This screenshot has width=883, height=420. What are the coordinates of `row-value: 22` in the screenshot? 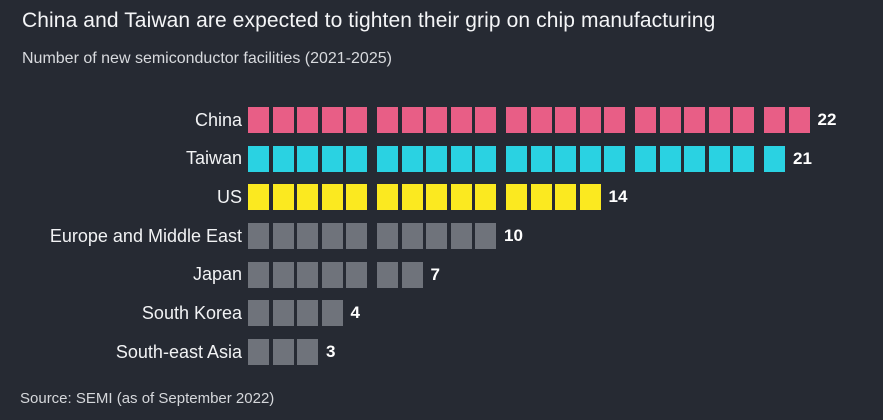 It's located at (827, 119).